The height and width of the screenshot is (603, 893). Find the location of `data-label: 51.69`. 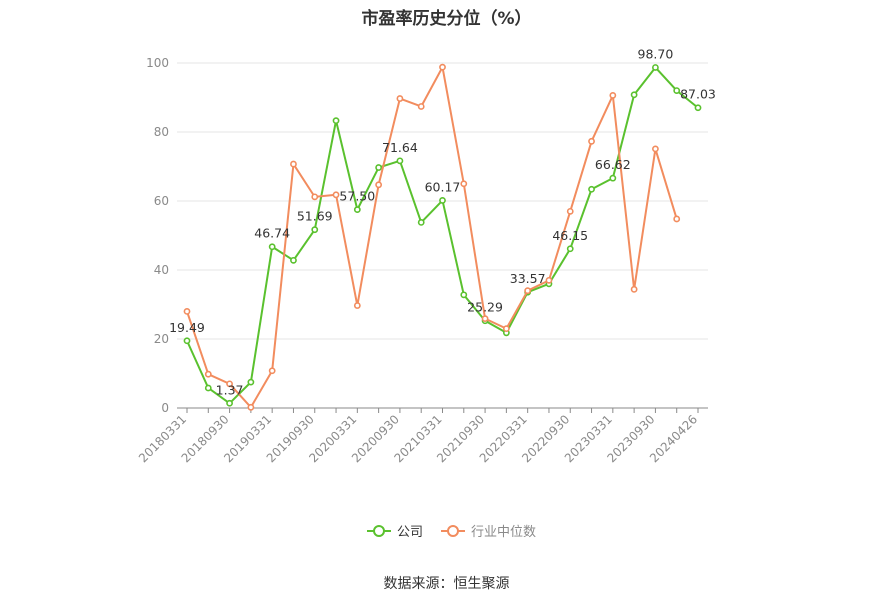

data-label: 51.69 is located at coordinates (315, 216).